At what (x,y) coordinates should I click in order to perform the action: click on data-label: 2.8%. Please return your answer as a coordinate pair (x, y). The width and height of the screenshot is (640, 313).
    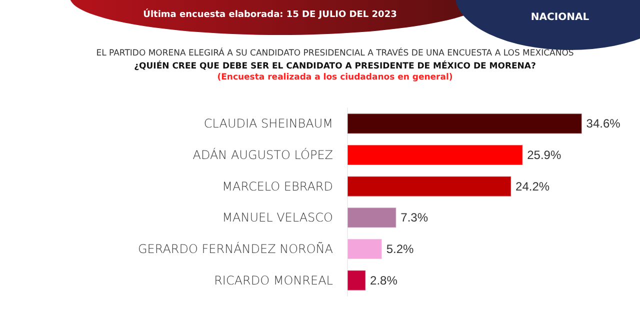
    Looking at the image, I should click on (384, 280).